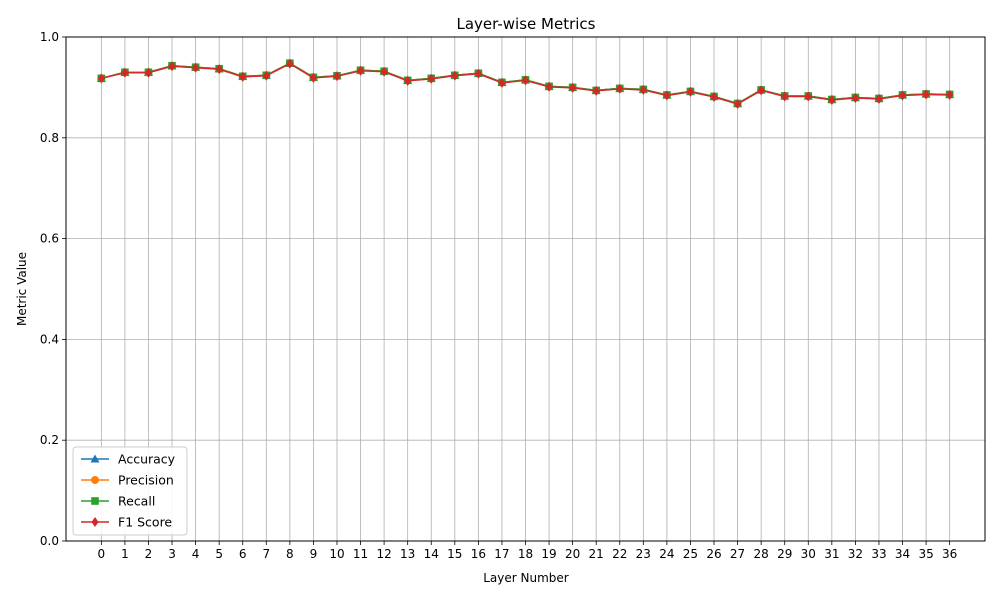  Describe the element at coordinates (146, 480) in the screenshot. I see `legend-label: Precision` at that location.